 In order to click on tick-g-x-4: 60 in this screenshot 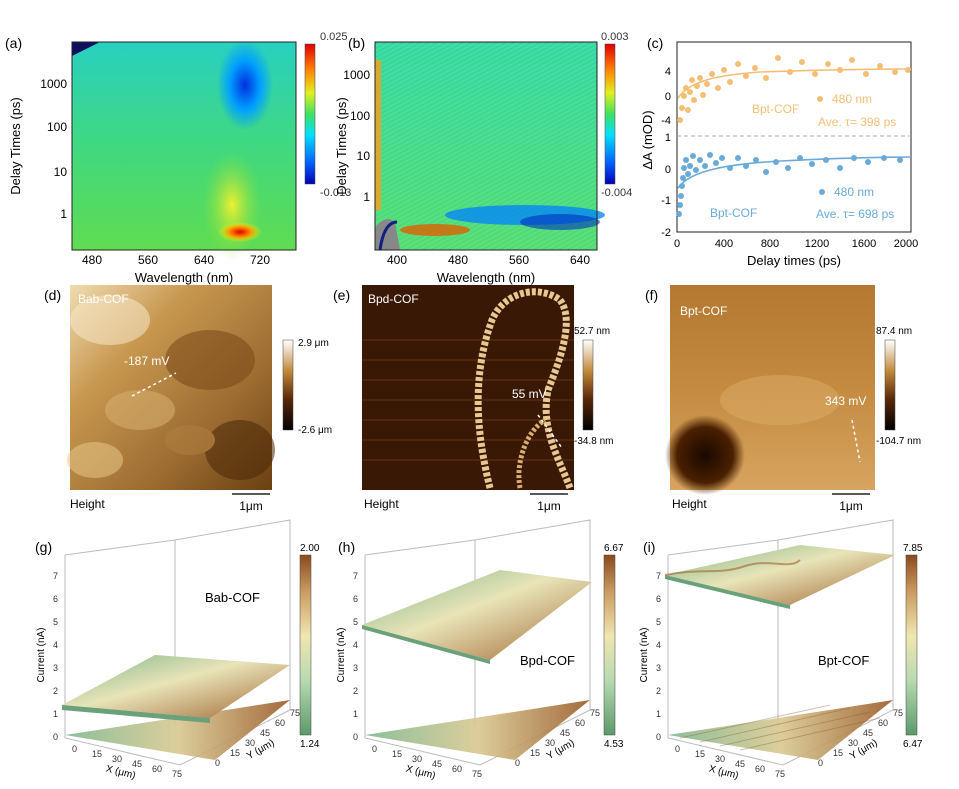, I will do `click(157, 769)`.